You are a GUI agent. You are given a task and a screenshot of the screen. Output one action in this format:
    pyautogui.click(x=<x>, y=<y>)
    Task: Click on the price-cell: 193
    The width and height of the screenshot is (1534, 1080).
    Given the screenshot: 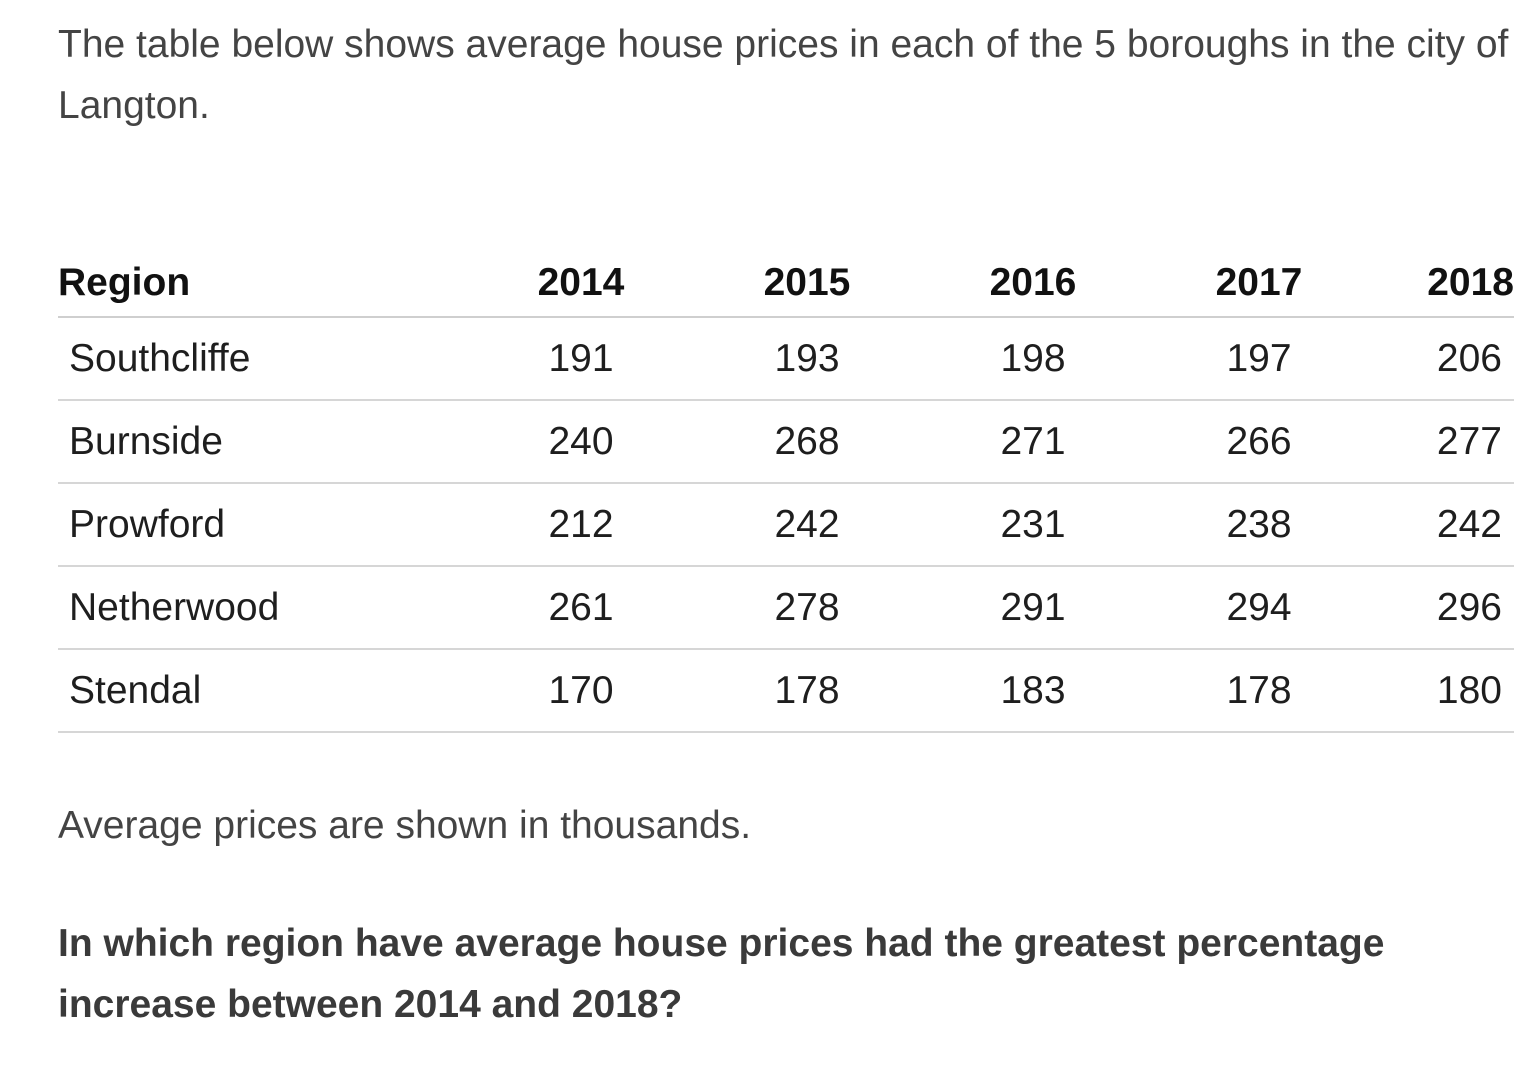 What is the action you would take?
    pyautogui.click(x=807, y=359)
    